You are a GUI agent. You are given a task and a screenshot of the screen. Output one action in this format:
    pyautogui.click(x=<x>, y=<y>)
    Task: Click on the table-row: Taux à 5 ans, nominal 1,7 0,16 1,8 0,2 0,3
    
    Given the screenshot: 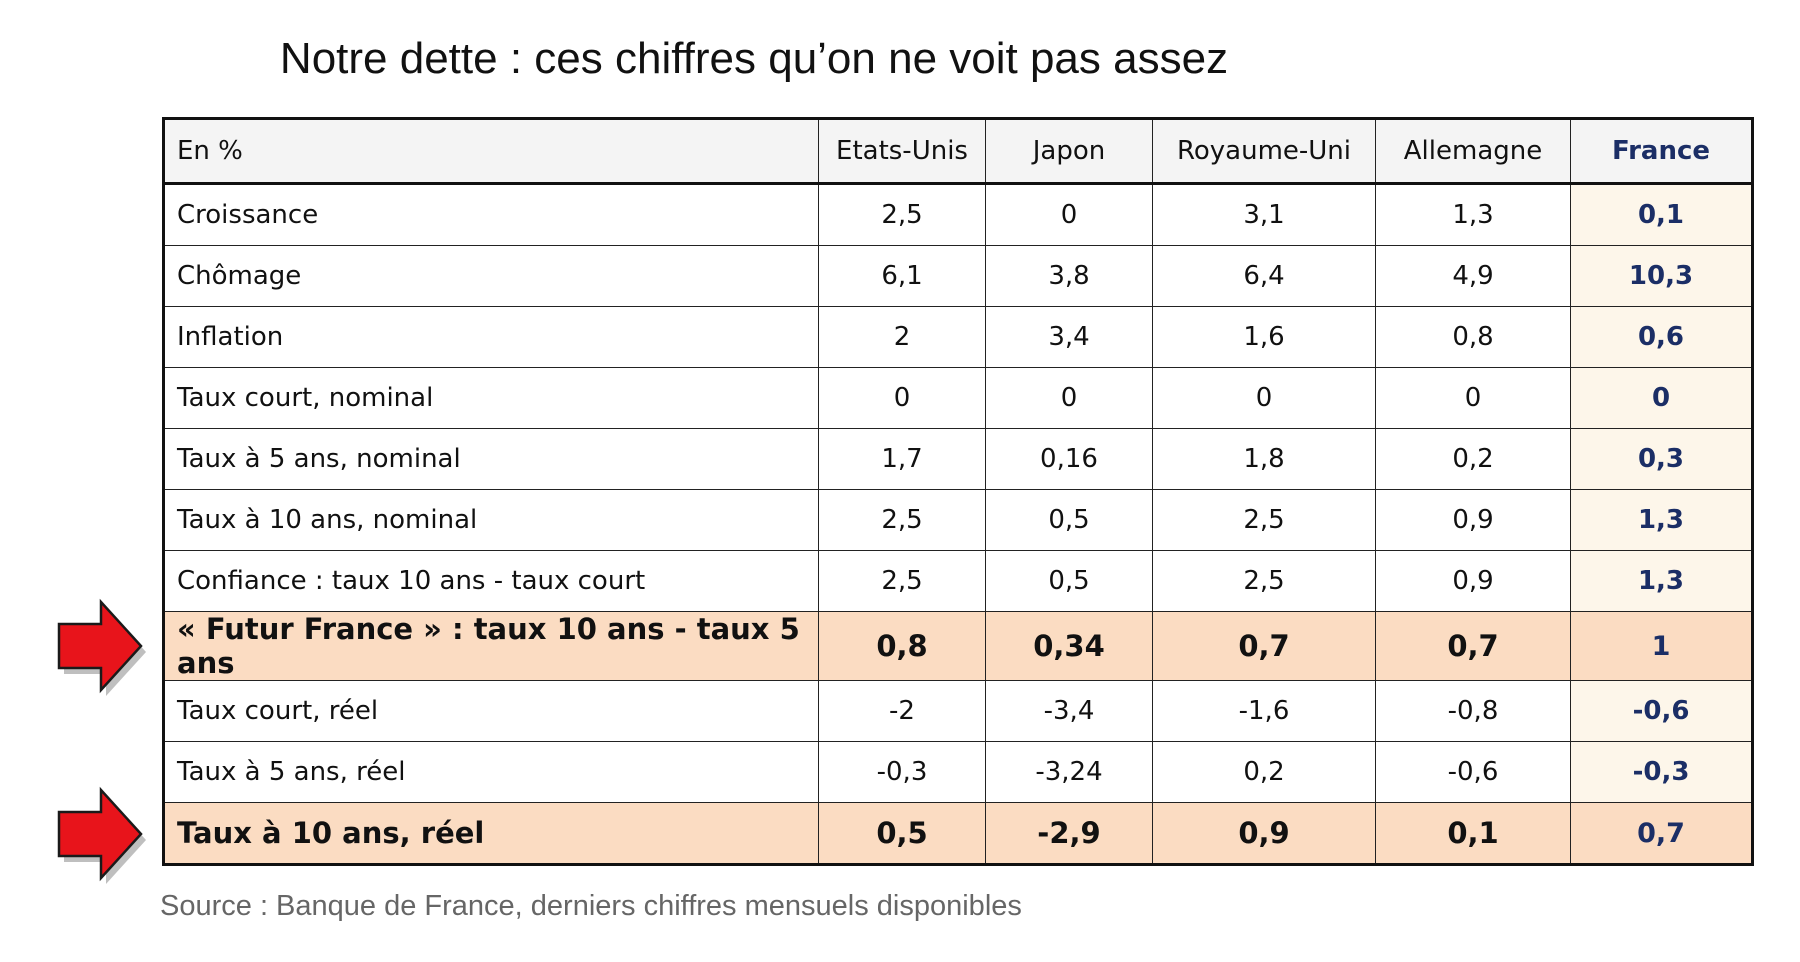 What is the action you would take?
    pyautogui.click(x=958, y=459)
    